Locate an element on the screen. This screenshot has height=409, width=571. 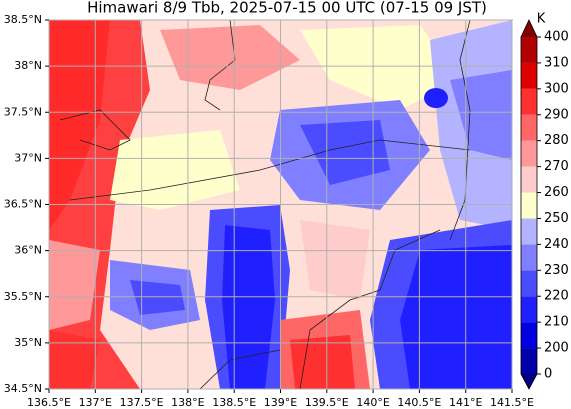
y-tick-label: 38.5°N is located at coordinates (23, 19).